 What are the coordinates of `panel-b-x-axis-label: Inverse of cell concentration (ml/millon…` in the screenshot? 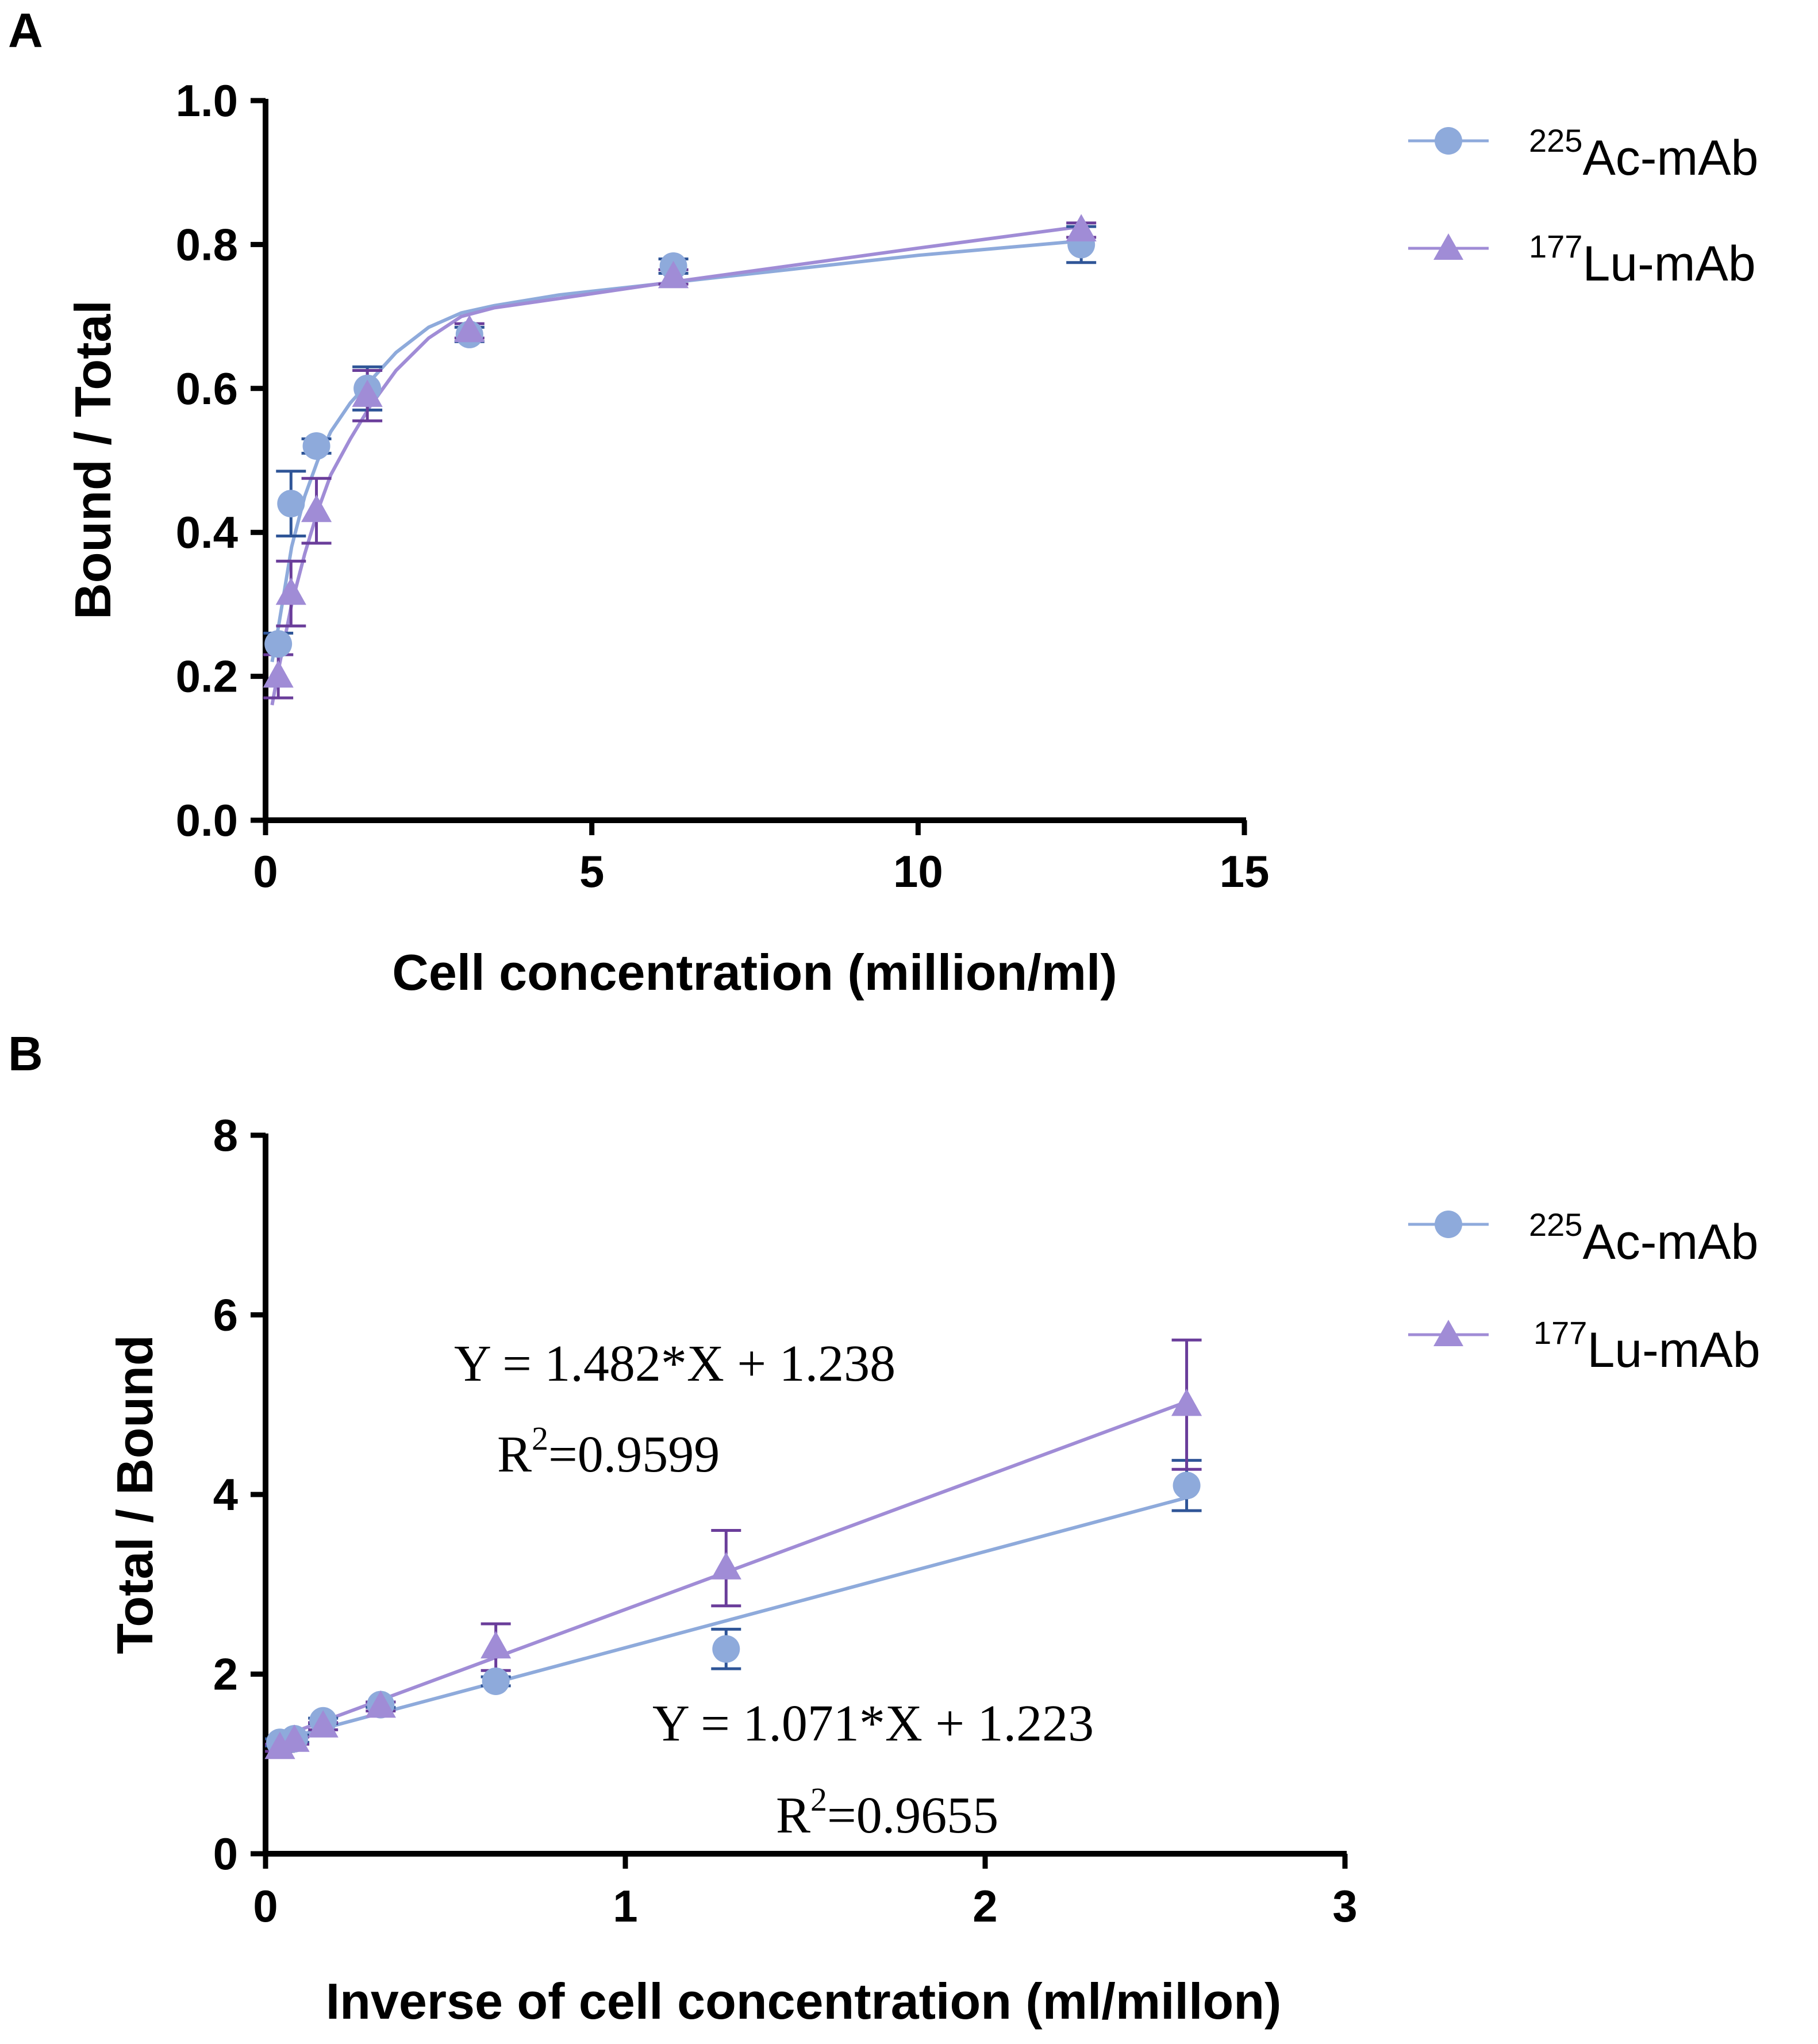 It's located at (804, 2001).